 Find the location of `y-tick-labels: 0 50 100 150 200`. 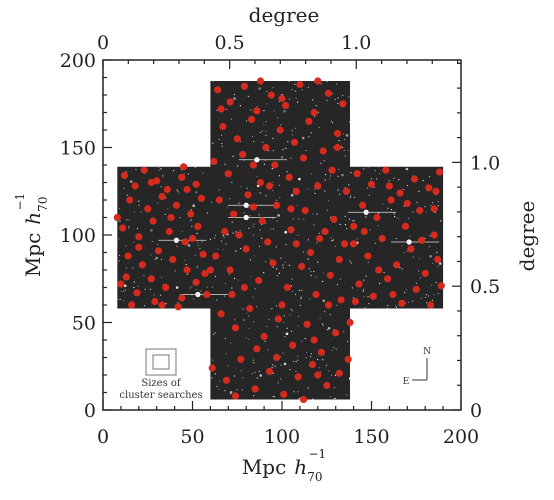

y-tick-labels: 0 50 100 150 200 is located at coordinates (78, 236).